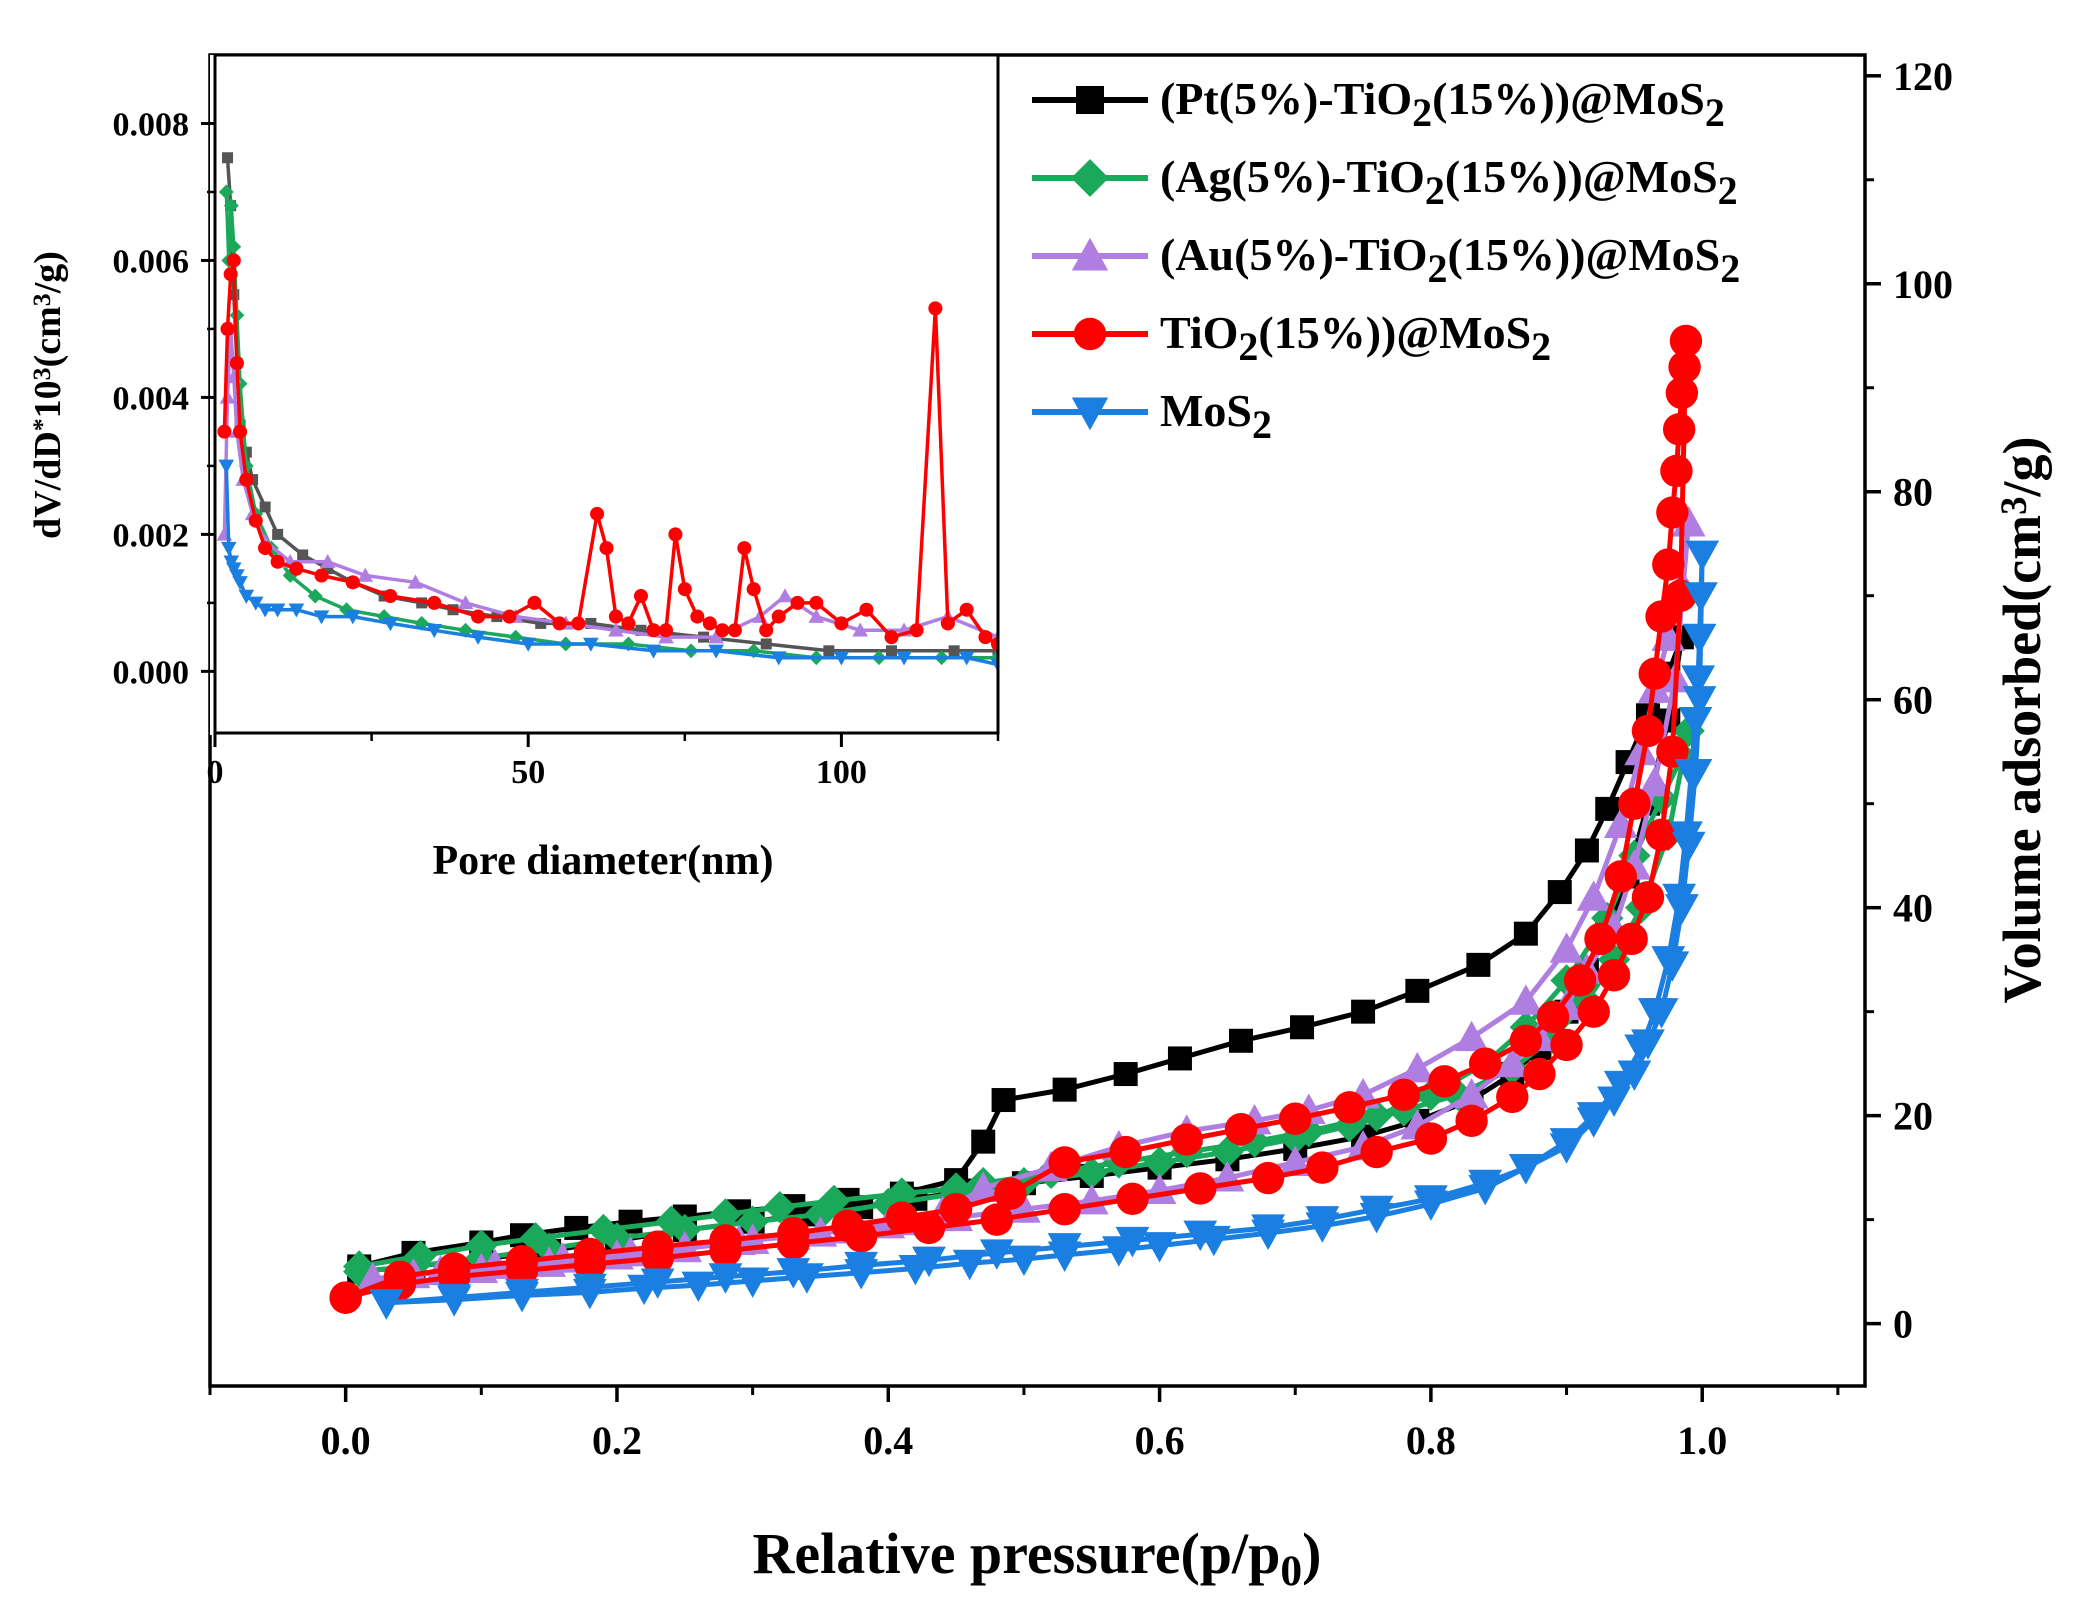  I want to click on inset-y-tick-label: 0.008, so click(151, 124).